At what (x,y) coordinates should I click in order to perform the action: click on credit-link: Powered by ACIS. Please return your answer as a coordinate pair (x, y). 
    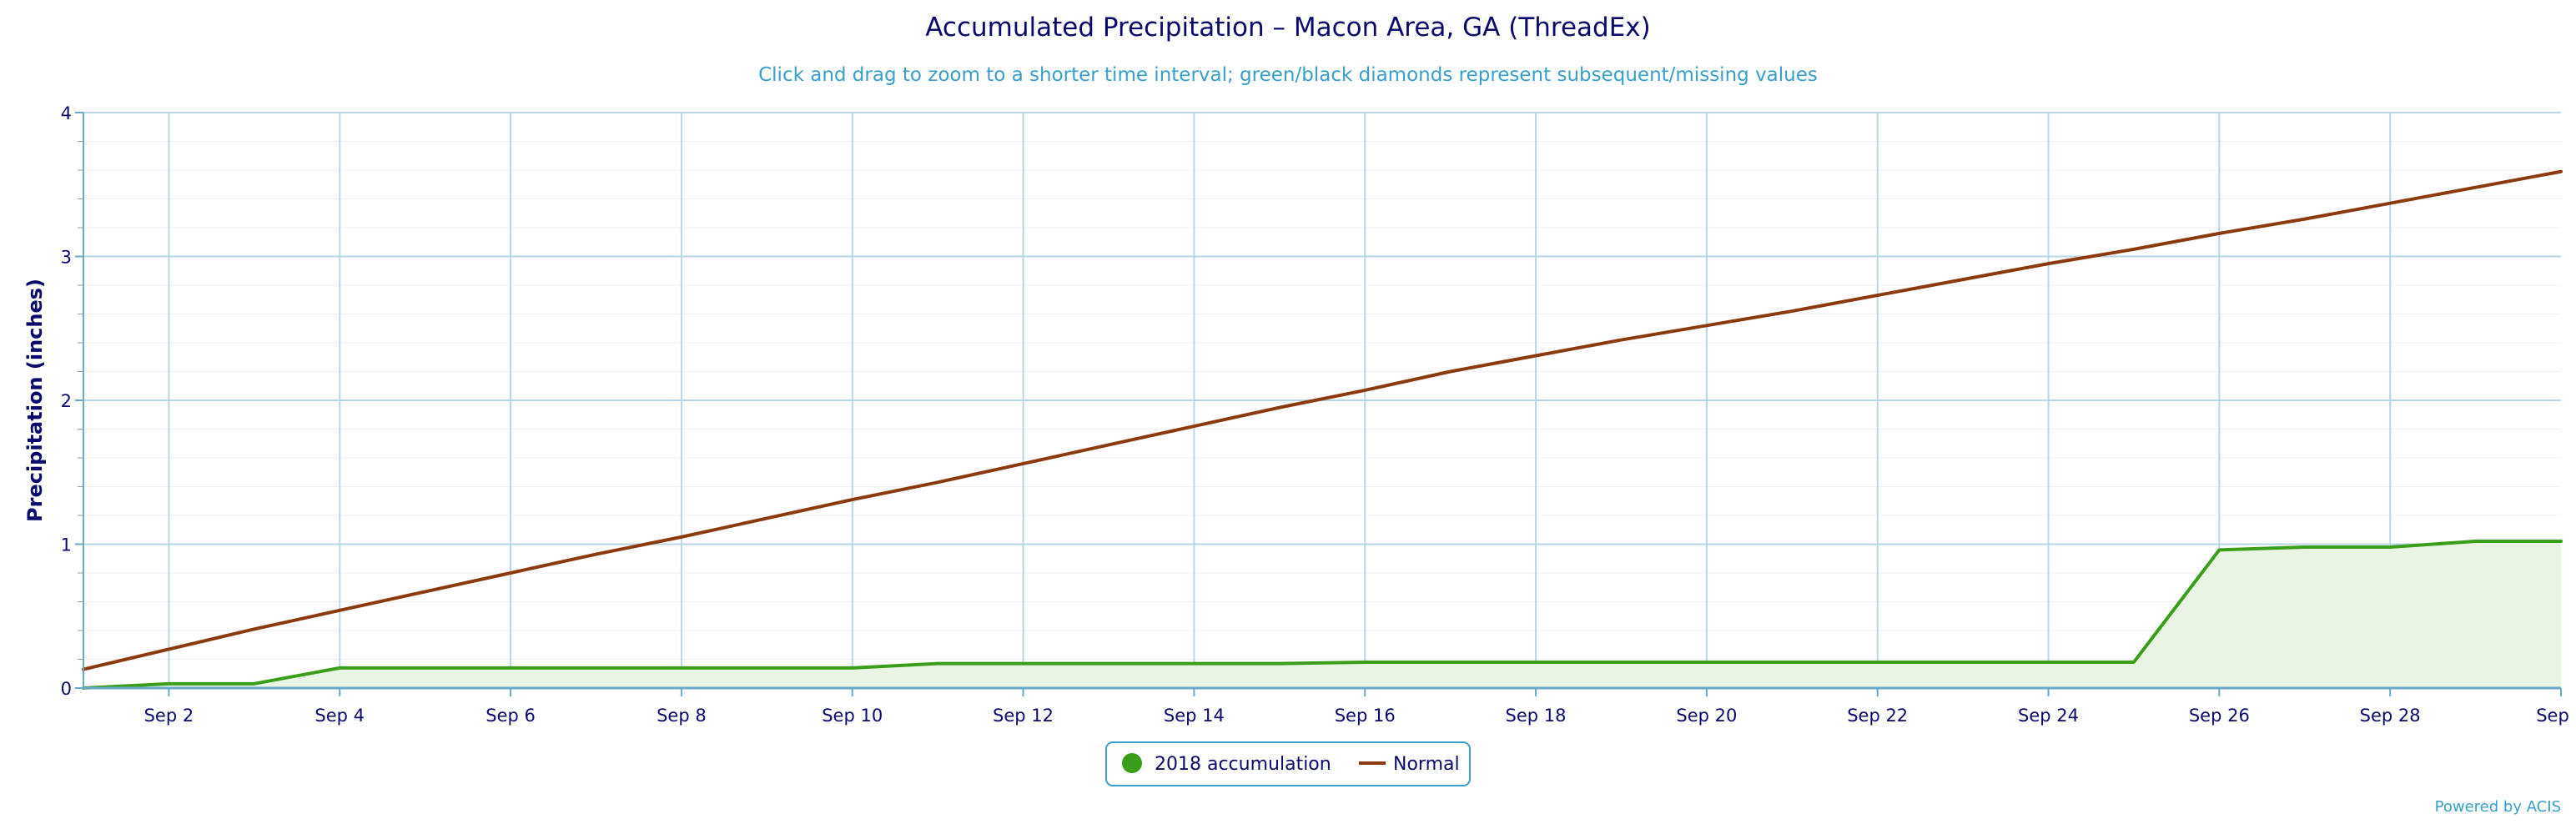
    Looking at the image, I should click on (2498, 807).